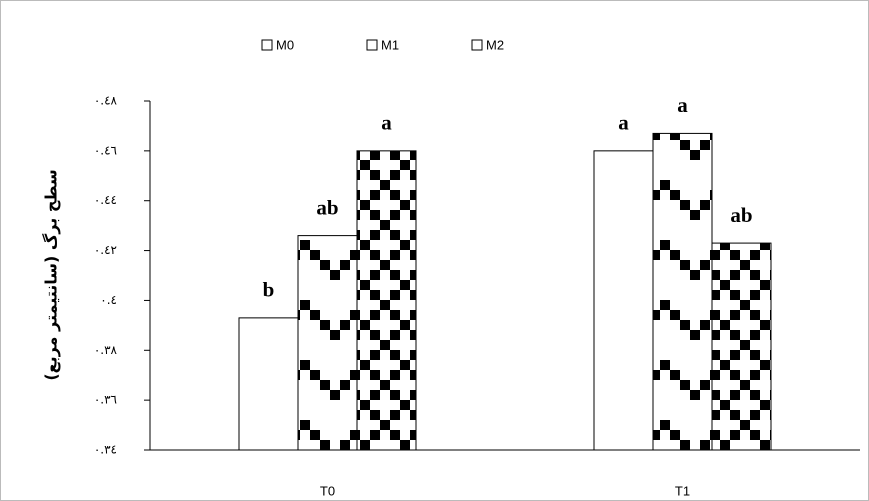  What do you see at coordinates (105, 450) in the screenshot?
I see `y-tick-label: ٠.٣٤` at bounding box center [105, 450].